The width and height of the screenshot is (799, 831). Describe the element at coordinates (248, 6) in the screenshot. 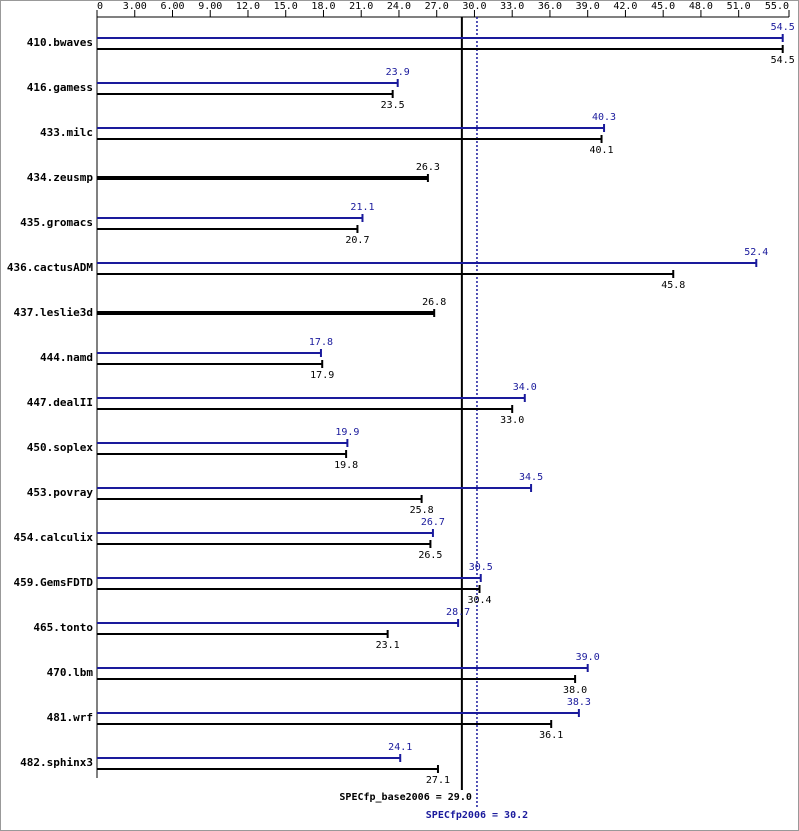

I see `x-tick-label: 12.0` at that location.